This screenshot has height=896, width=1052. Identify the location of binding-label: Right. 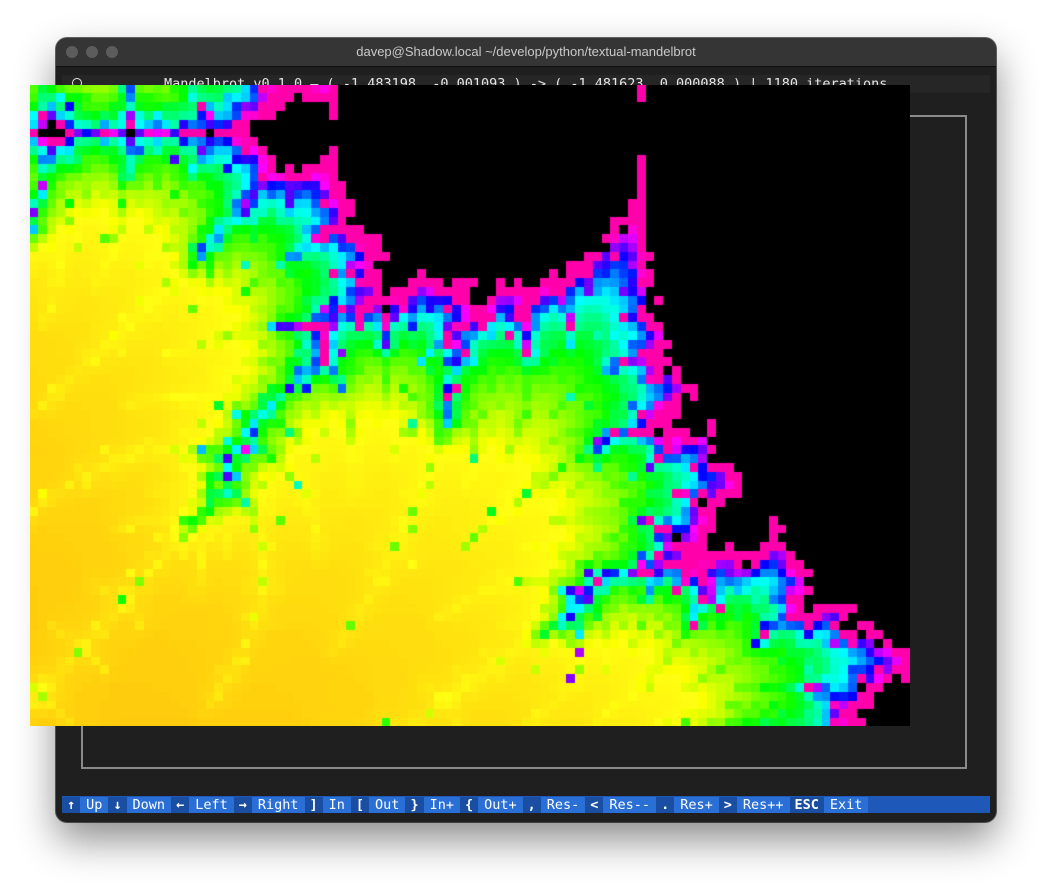
(278, 804).